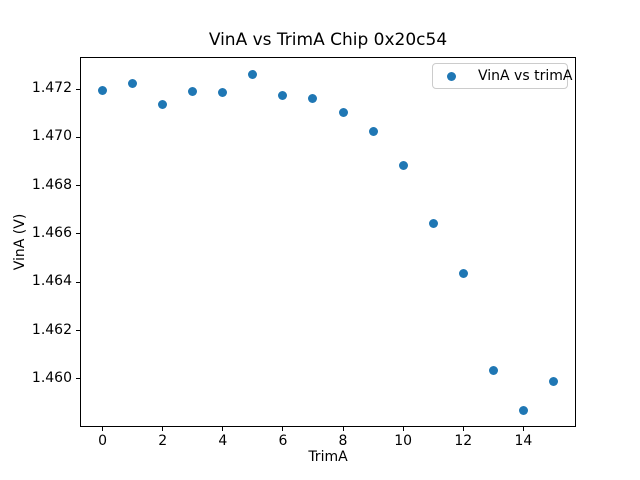 The height and width of the screenshot is (480, 640). I want to click on y-axis-label: VinA (V), so click(20, 242).